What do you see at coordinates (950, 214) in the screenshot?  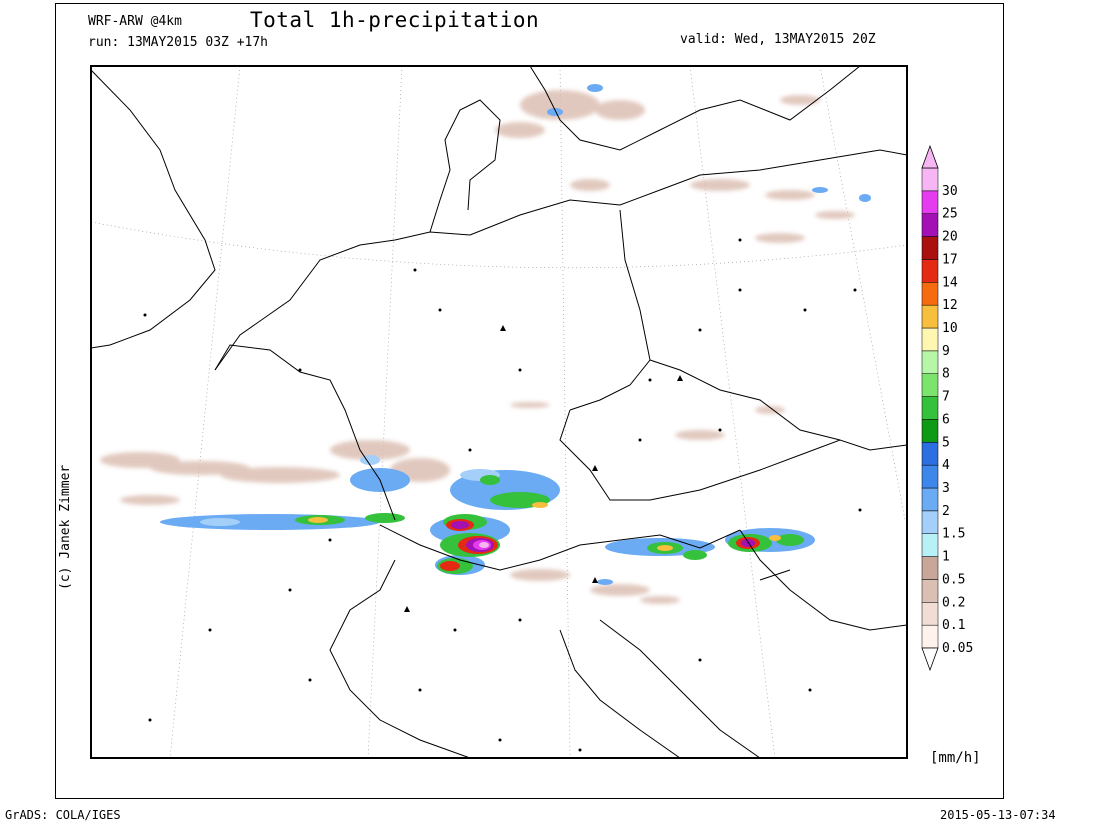 I see `colorbar-label: 25` at bounding box center [950, 214].